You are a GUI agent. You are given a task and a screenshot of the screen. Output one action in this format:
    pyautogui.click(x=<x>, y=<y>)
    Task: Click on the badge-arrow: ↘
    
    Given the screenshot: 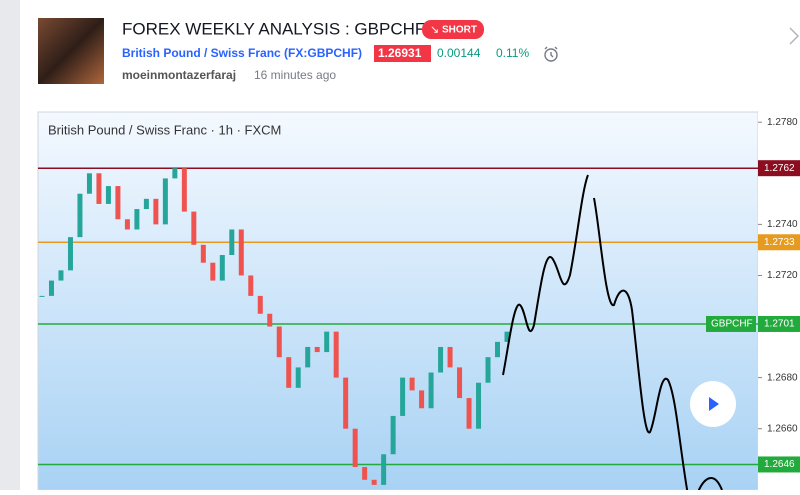 What is the action you would take?
    pyautogui.click(x=434, y=30)
    